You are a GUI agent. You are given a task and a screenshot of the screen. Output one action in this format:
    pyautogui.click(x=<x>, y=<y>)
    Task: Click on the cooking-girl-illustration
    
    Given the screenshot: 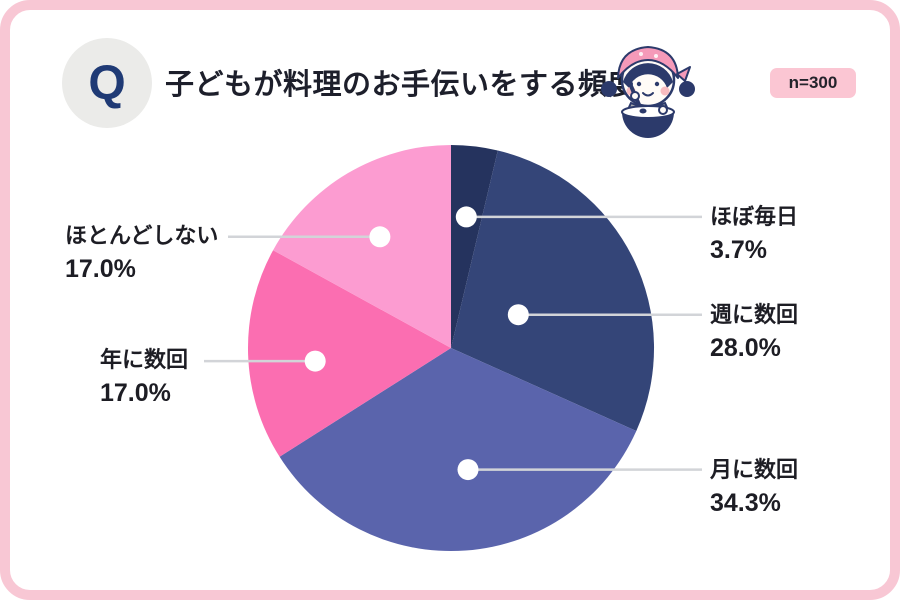 What is the action you would take?
    pyautogui.click(x=648, y=86)
    